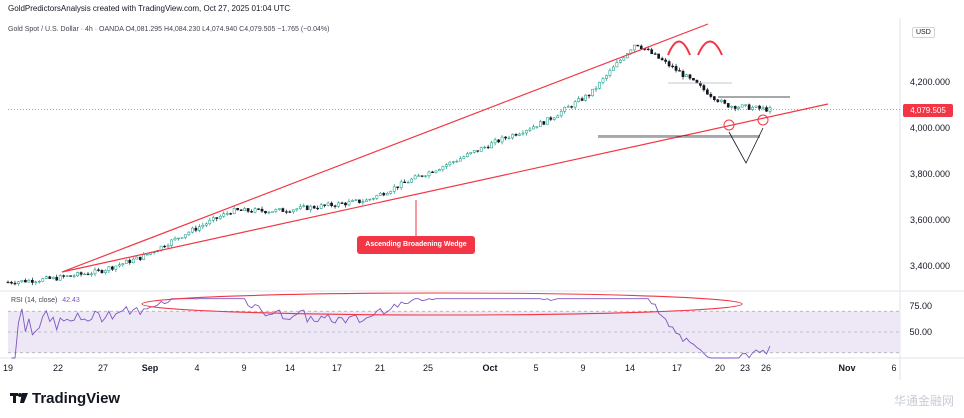  What do you see at coordinates (923, 32) in the screenshot?
I see `currency-label: USD` at bounding box center [923, 32].